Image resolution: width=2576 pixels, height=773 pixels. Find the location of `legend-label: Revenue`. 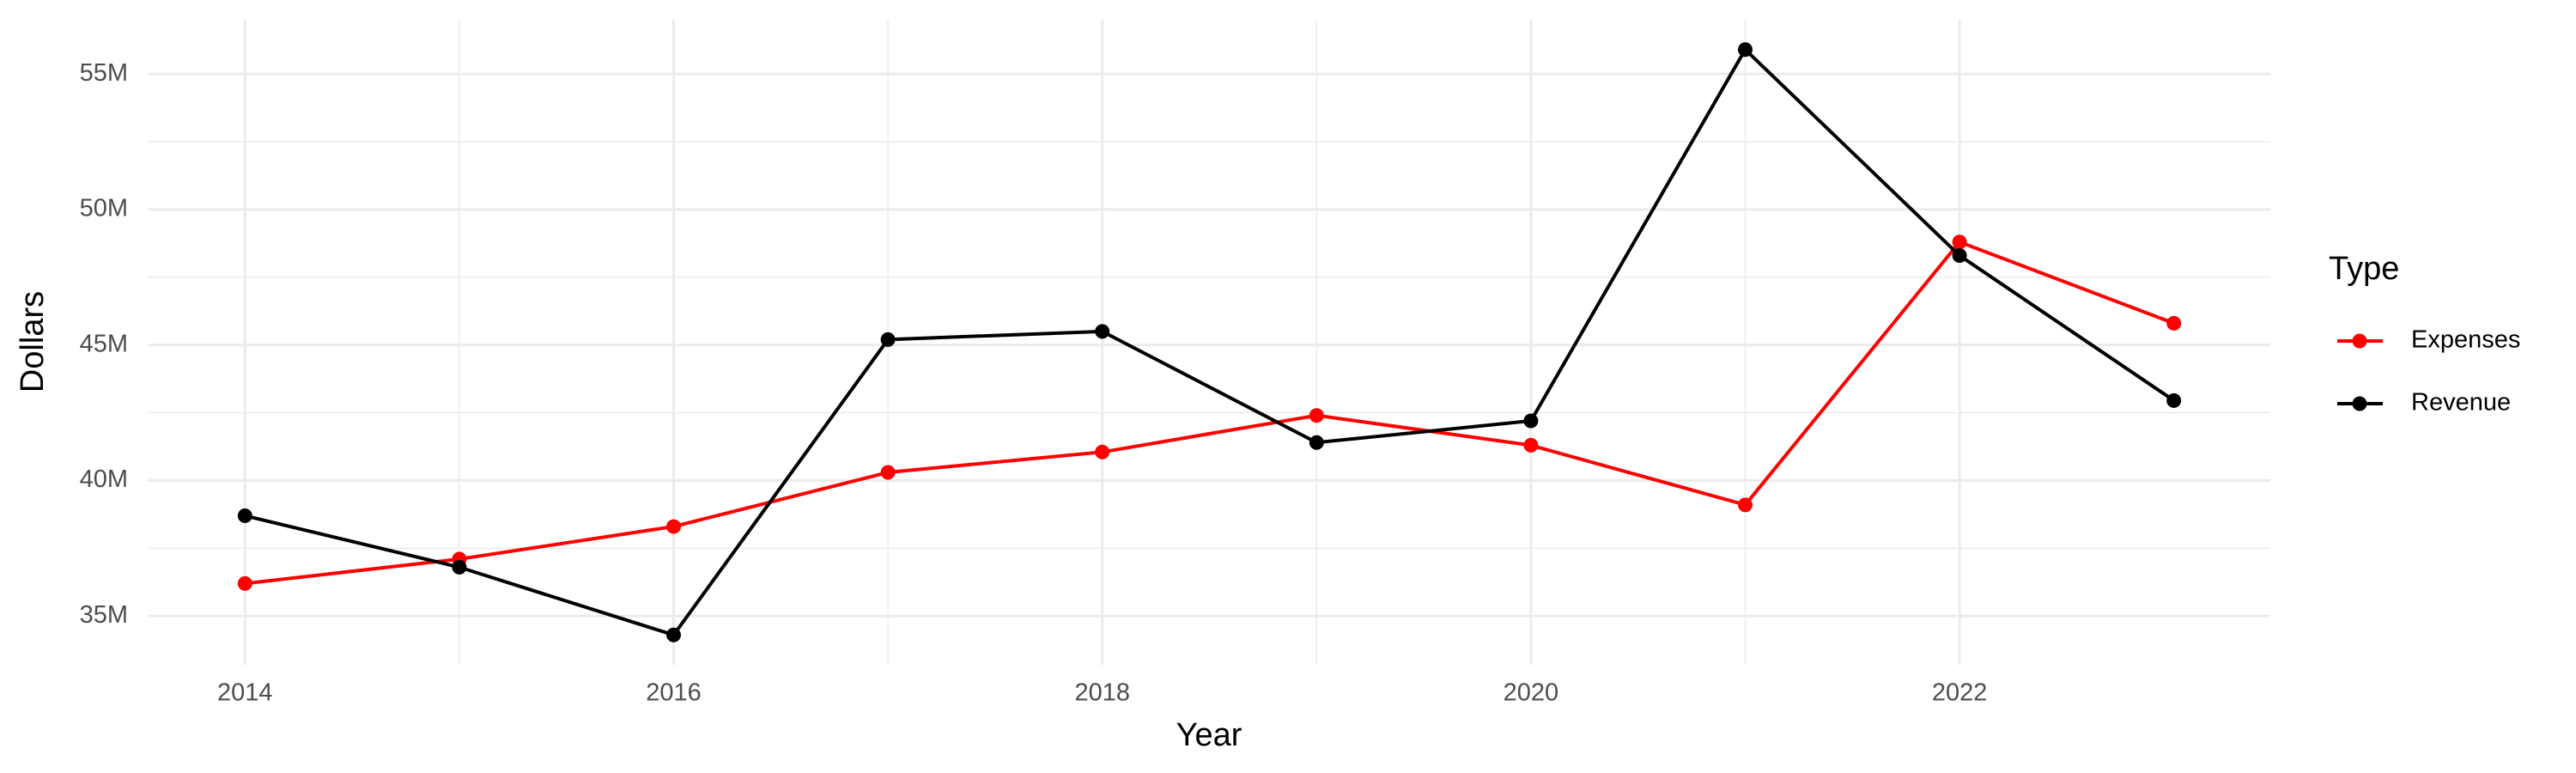

legend-label: Revenue is located at coordinates (2461, 403).